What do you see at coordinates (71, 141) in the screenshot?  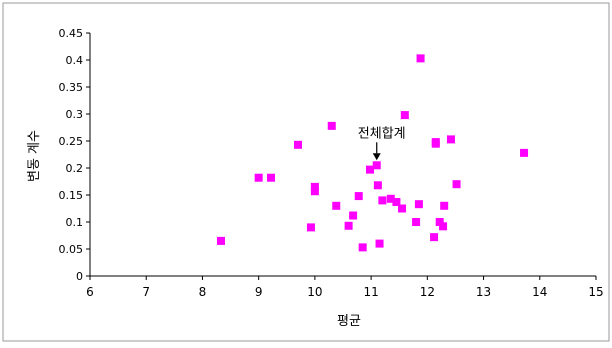 I see `y-tick-label: 0.25` at bounding box center [71, 141].